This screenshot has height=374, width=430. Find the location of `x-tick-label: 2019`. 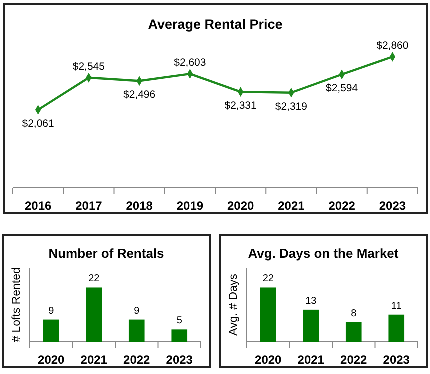

x-tick-label: 2019 is located at coordinates (190, 206).